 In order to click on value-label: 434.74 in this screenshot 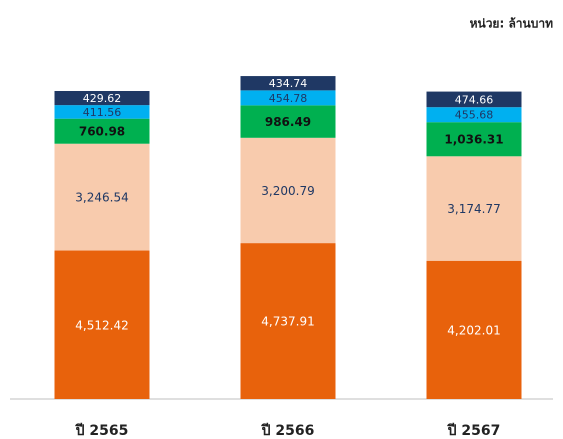, I will do `click(288, 83)`.